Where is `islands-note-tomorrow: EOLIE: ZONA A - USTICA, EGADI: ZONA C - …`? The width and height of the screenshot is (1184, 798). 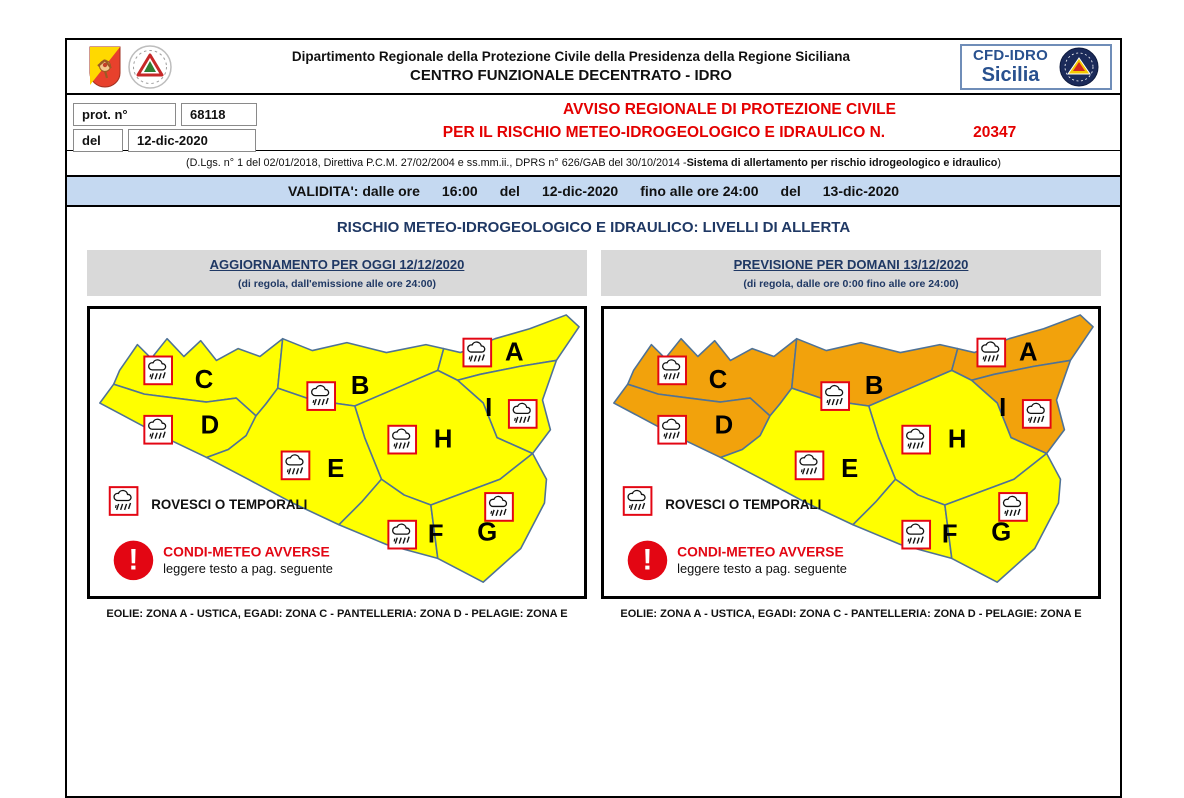
islands-note-tomorrow: EOLIE: ZONA A - USTICA, EGADI: ZONA C - … is located at coordinates (851, 614).